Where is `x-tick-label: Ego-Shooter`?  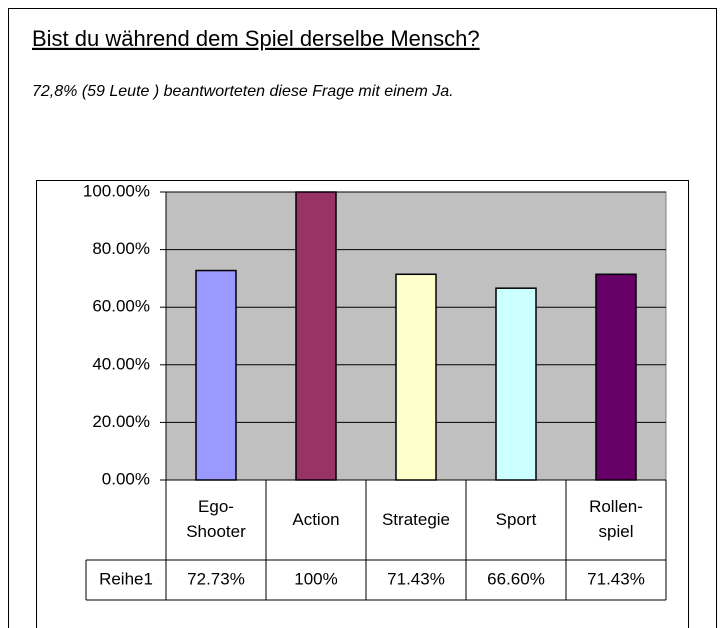
x-tick-label: Ego-Shooter is located at coordinates (216, 520).